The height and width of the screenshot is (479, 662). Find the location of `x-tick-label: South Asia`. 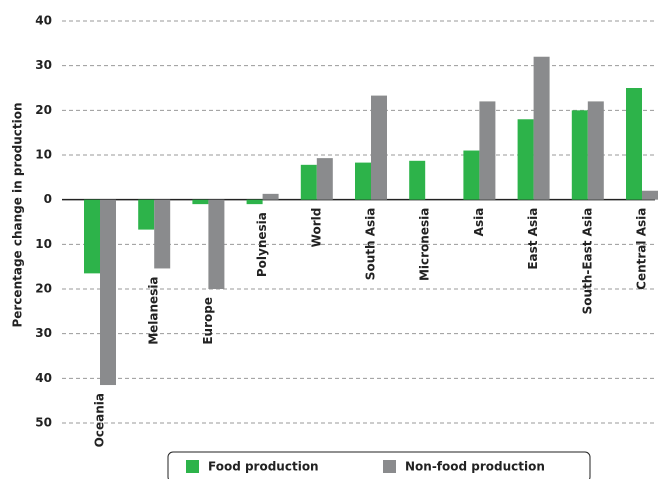

x-tick-label: South Asia is located at coordinates (371, 244).